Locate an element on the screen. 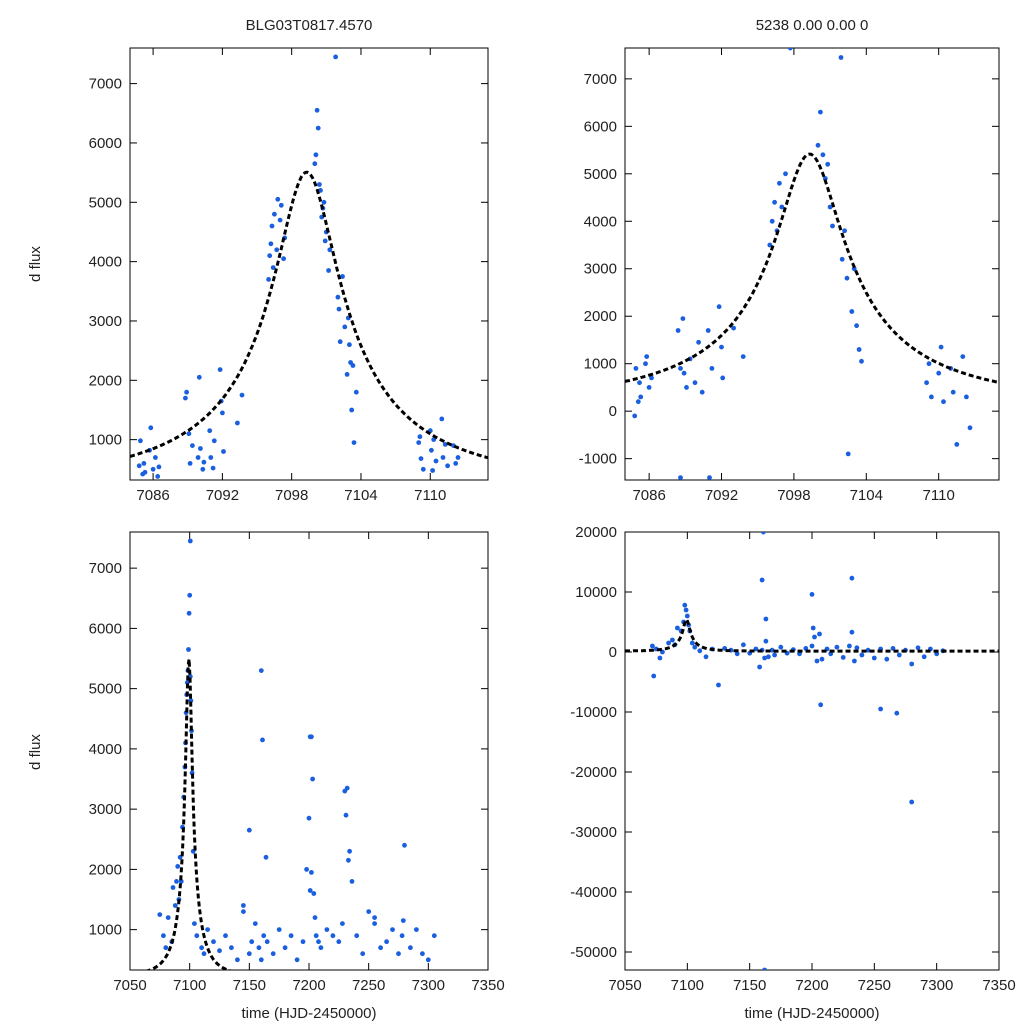 The width and height of the screenshot is (1024, 1024). y-tick-label: 20000 is located at coordinates (596, 532).